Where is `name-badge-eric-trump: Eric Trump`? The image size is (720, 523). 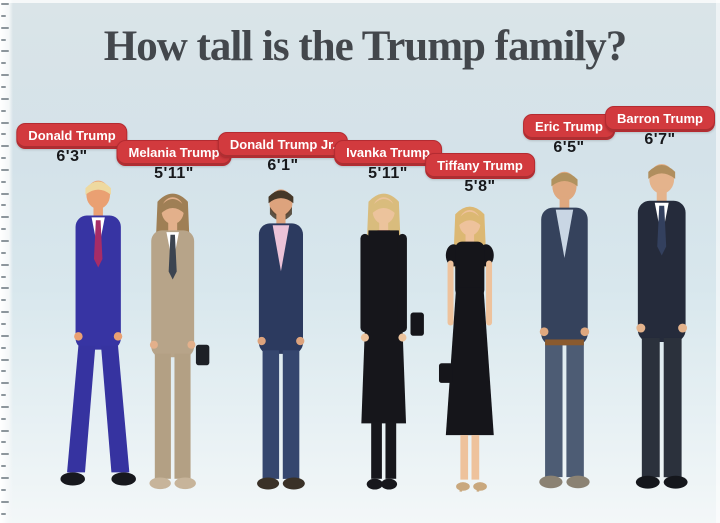 name-badge-eric-trump: Eric Trump is located at coordinates (569, 127).